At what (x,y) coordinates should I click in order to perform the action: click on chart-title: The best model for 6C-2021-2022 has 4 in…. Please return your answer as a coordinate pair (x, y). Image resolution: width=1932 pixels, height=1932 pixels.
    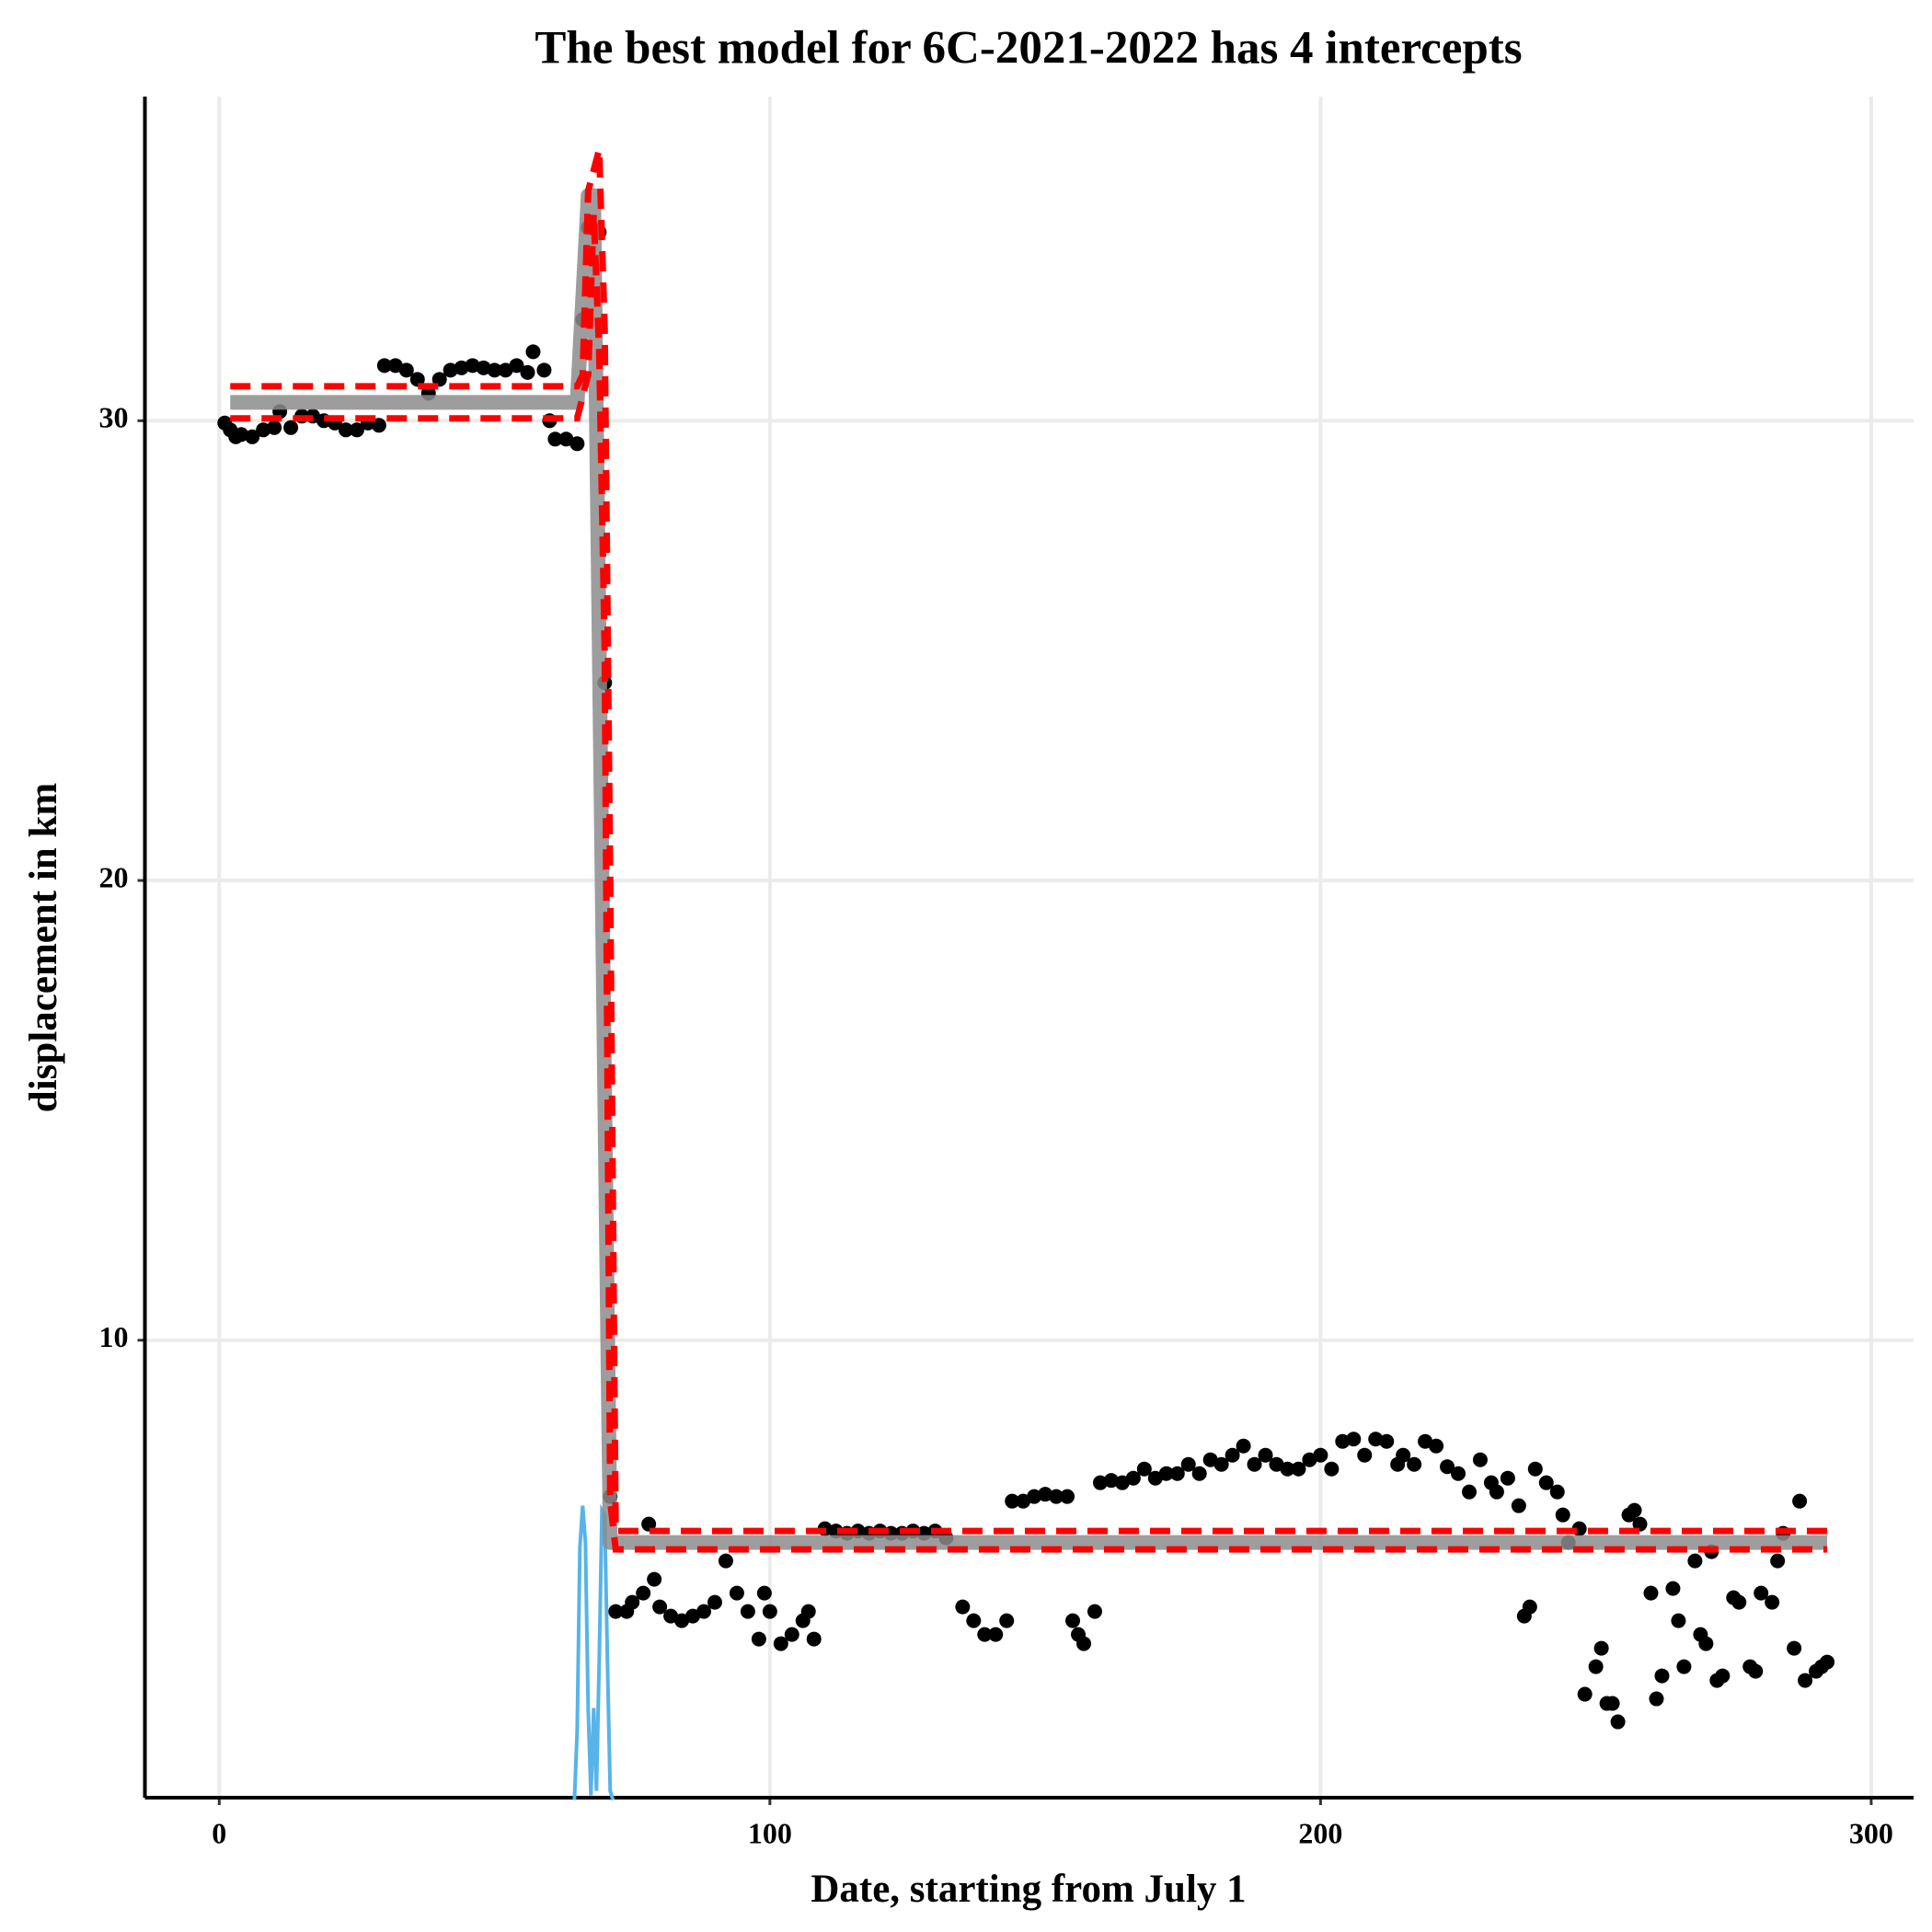
    Looking at the image, I should click on (1028, 49).